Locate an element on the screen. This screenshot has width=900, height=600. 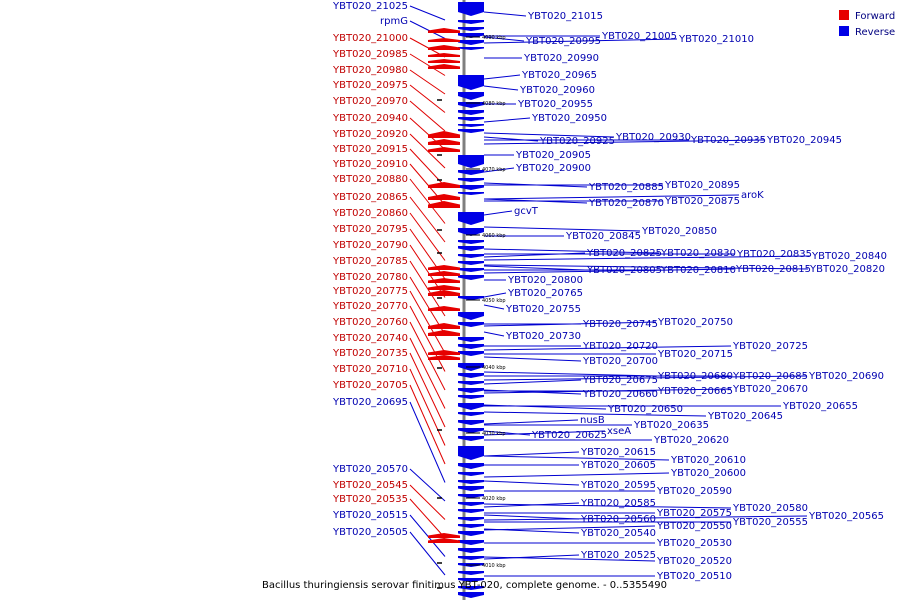
gene-label-right: YBT020_20750 is located at coordinates (695, 322).